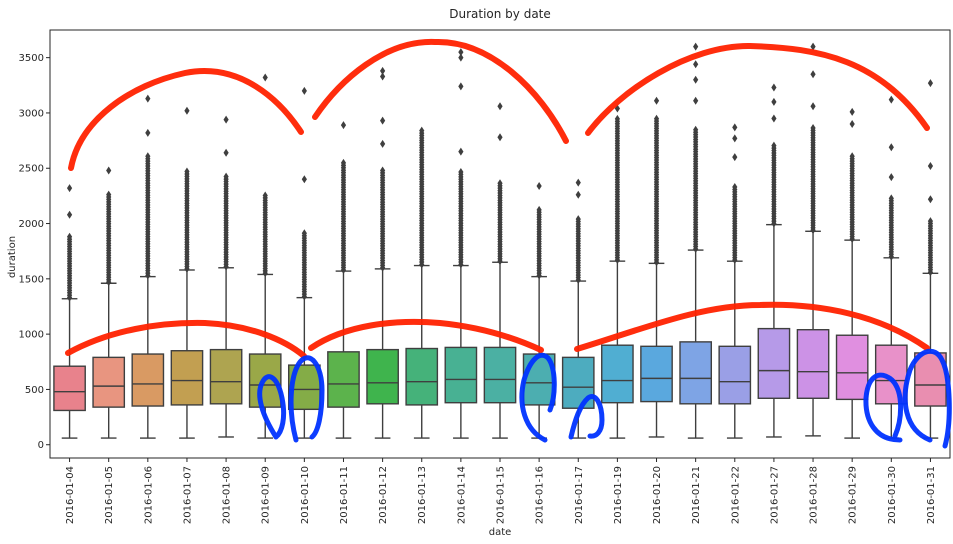  I want to click on x-tick-label: 2016-01-31, so click(931, 495).